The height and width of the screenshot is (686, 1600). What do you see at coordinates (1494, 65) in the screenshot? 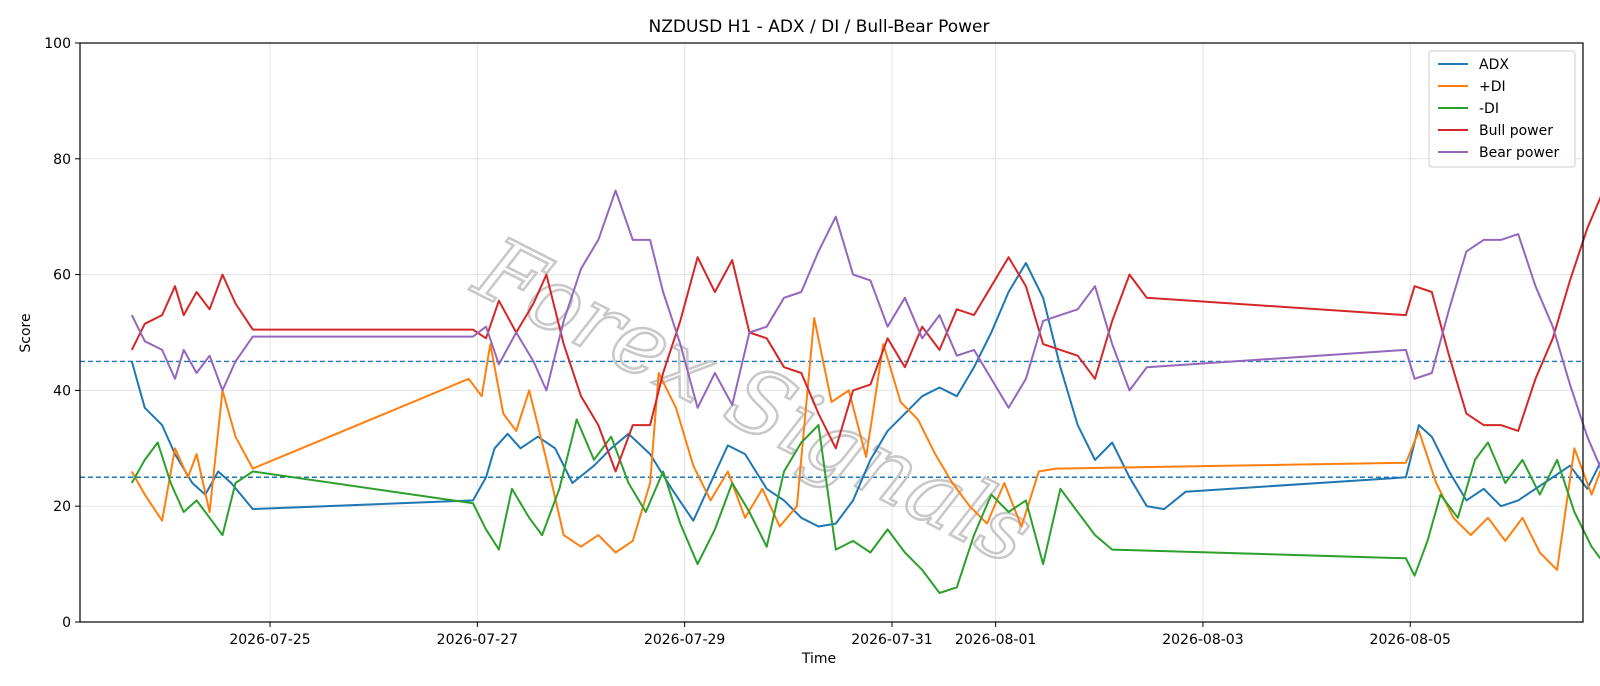
I see `legend-label: ADX` at bounding box center [1494, 65].